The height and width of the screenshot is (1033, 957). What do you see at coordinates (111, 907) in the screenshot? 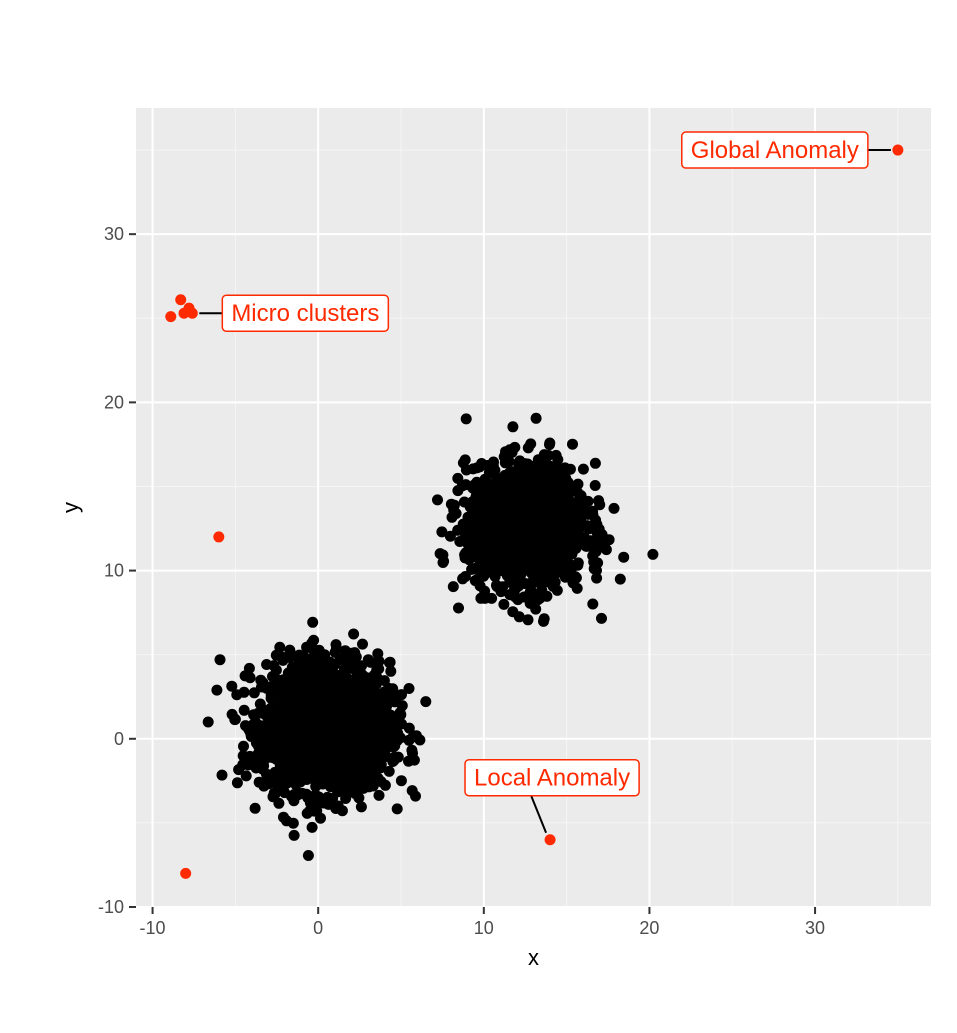
I see `y-tick-label: -10` at bounding box center [111, 907].